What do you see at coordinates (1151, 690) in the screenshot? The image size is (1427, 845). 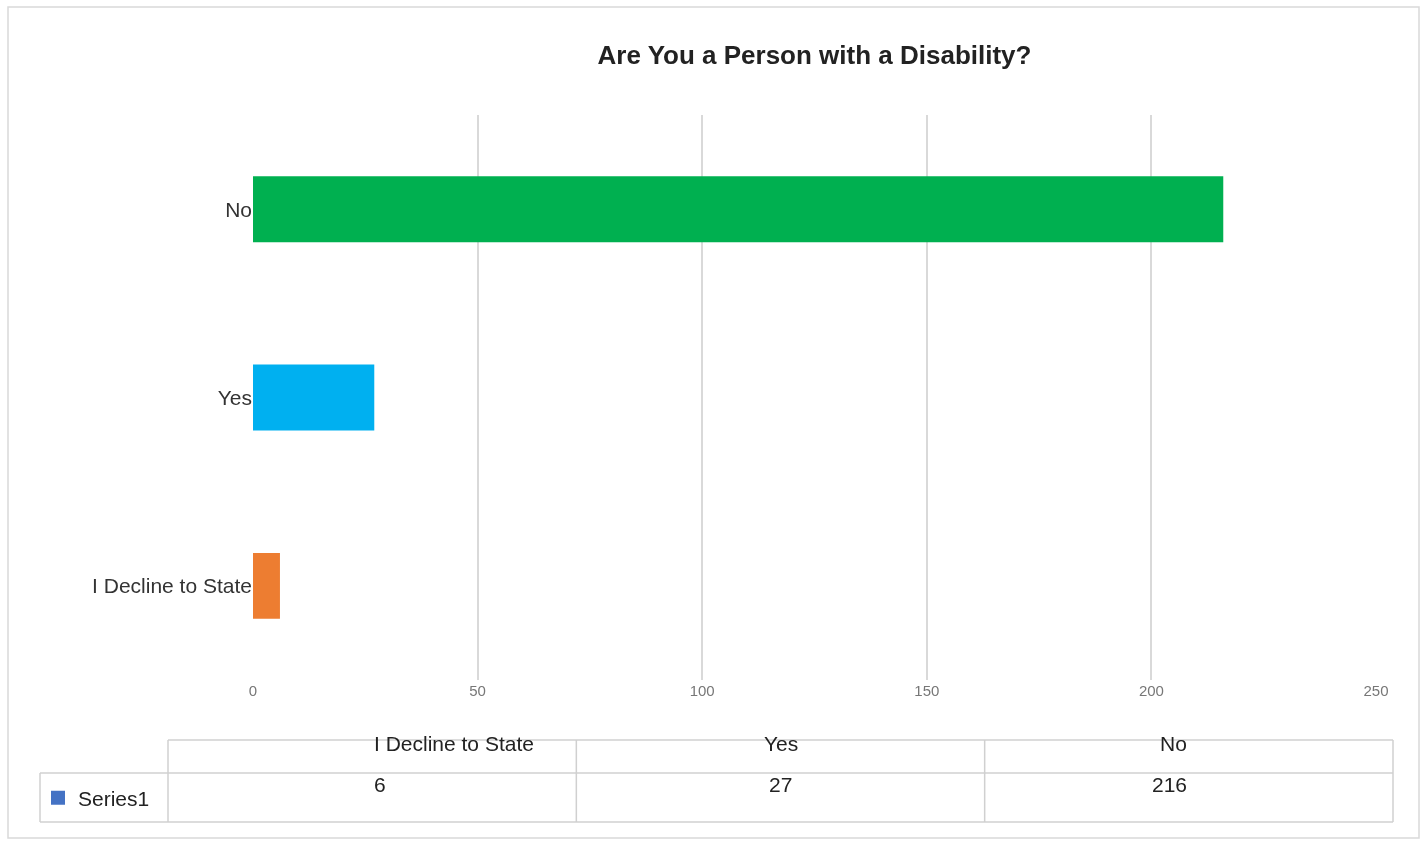 I see `x-tick-label: 200` at bounding box center [1151, 690].